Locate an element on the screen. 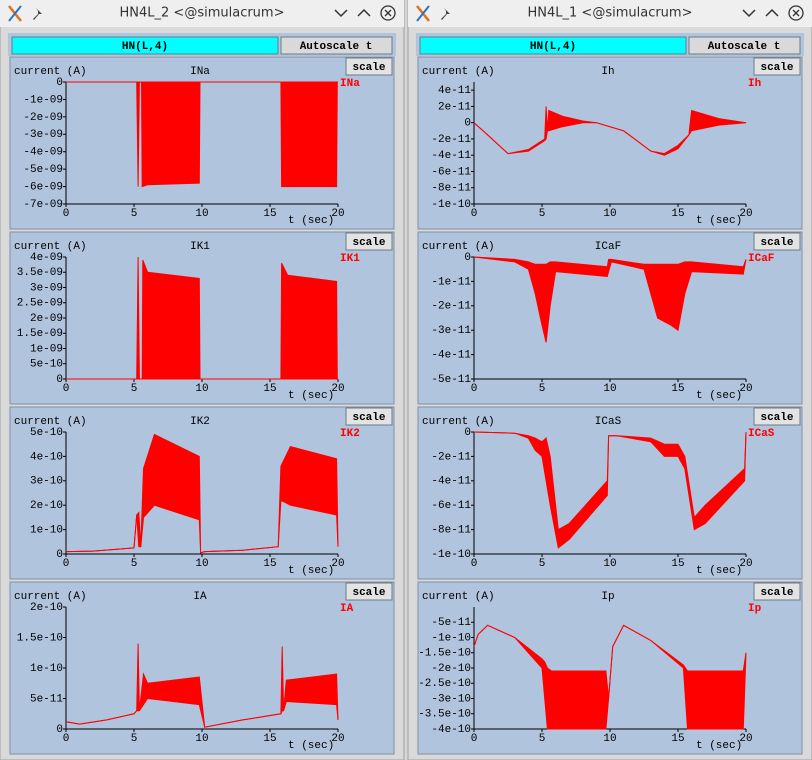 This screenshot has width=812, height=760. y-tick-label: 2.5e-09 is located at coordinates (40, 304).